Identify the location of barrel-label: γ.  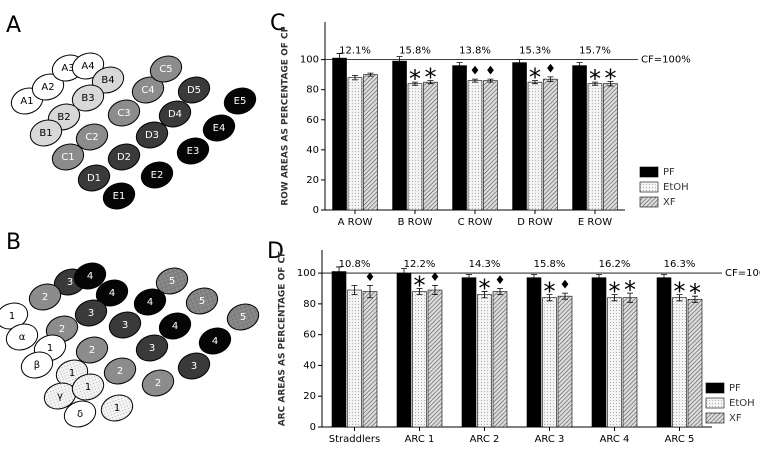
(60, 396).